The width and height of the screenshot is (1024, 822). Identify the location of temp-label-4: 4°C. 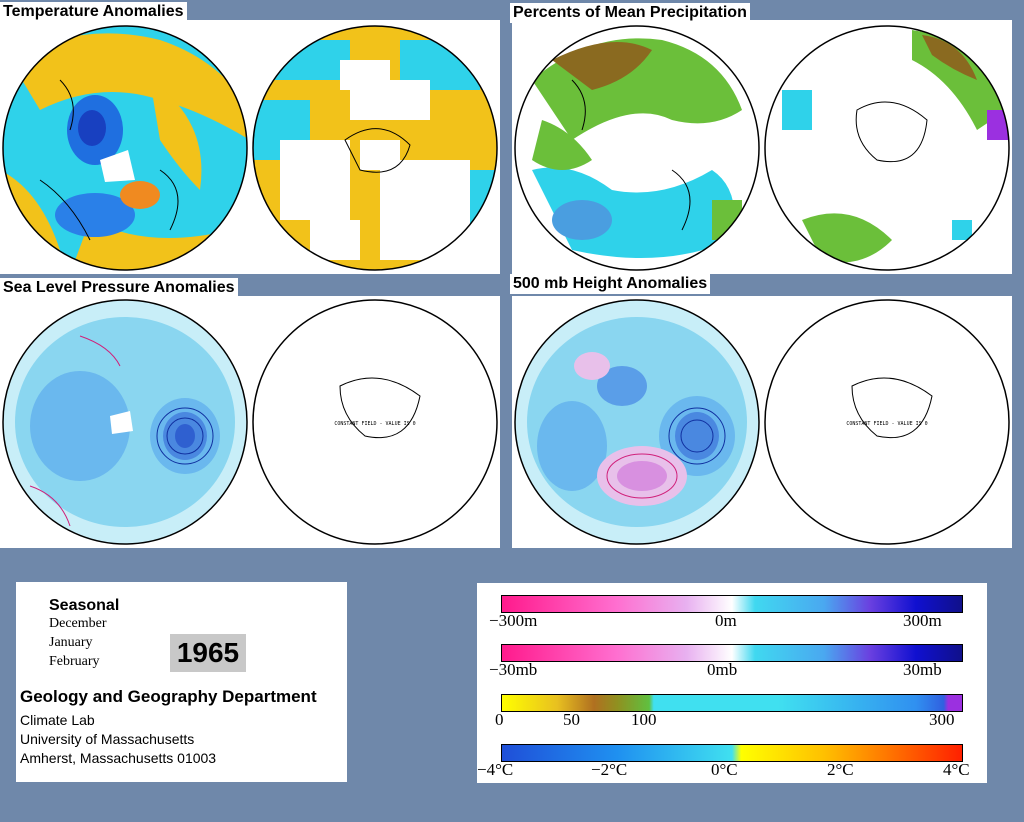
(956, 769).